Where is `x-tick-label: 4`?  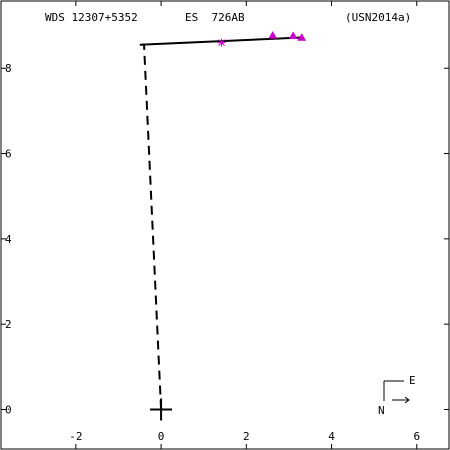
x-tick-label: 4 is located at coordinates (331, 436).